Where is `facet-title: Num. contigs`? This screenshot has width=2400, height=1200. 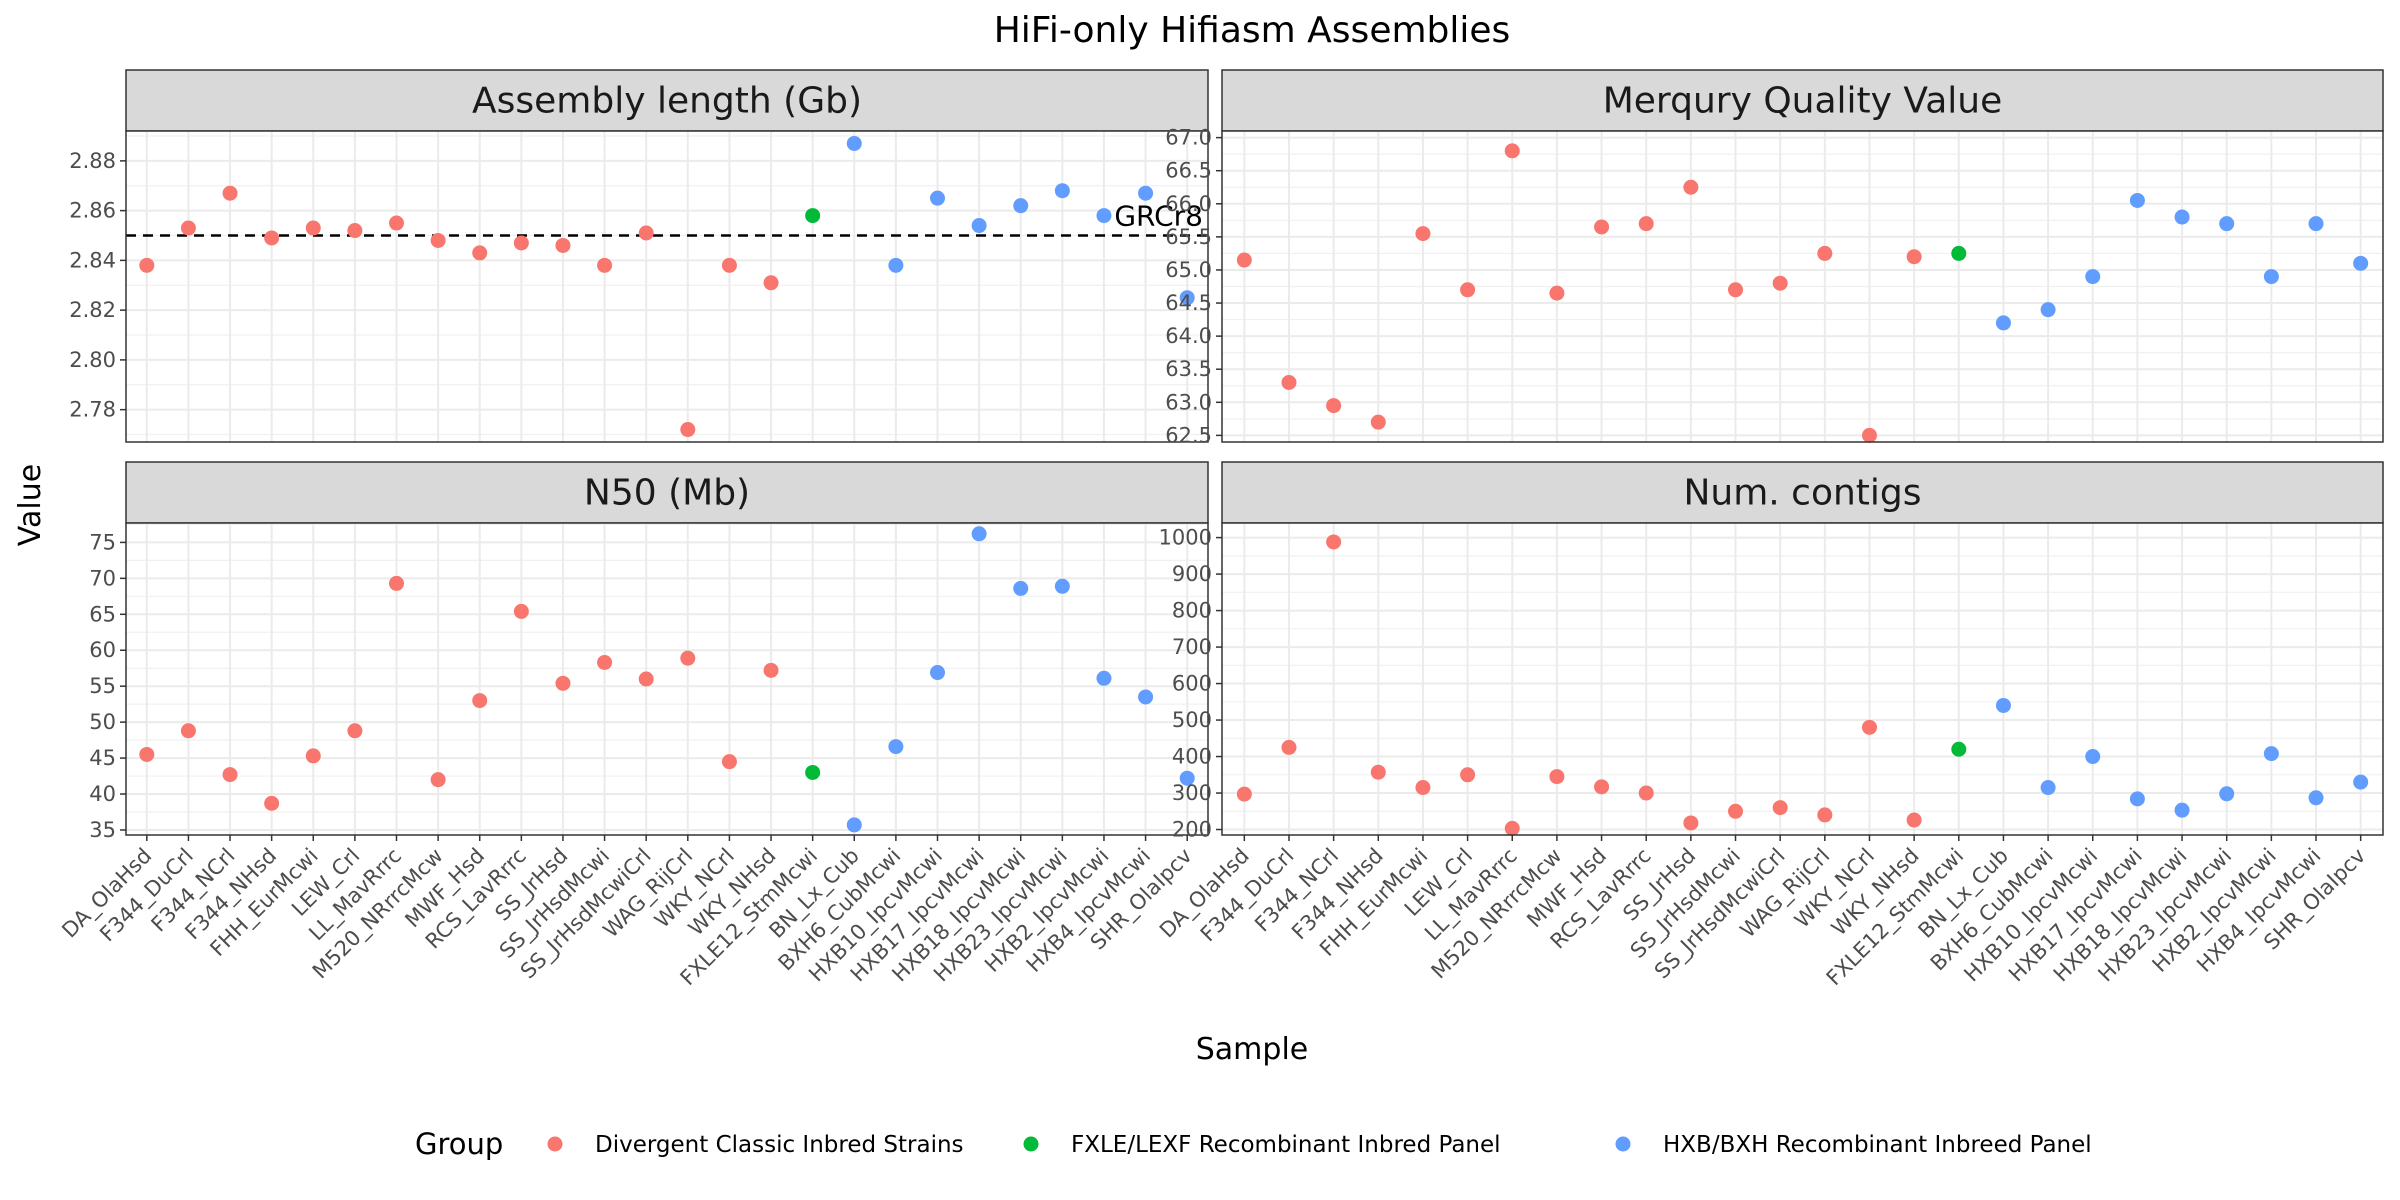
facet-title: Num. contigs is located at coordinates (1802, 493).